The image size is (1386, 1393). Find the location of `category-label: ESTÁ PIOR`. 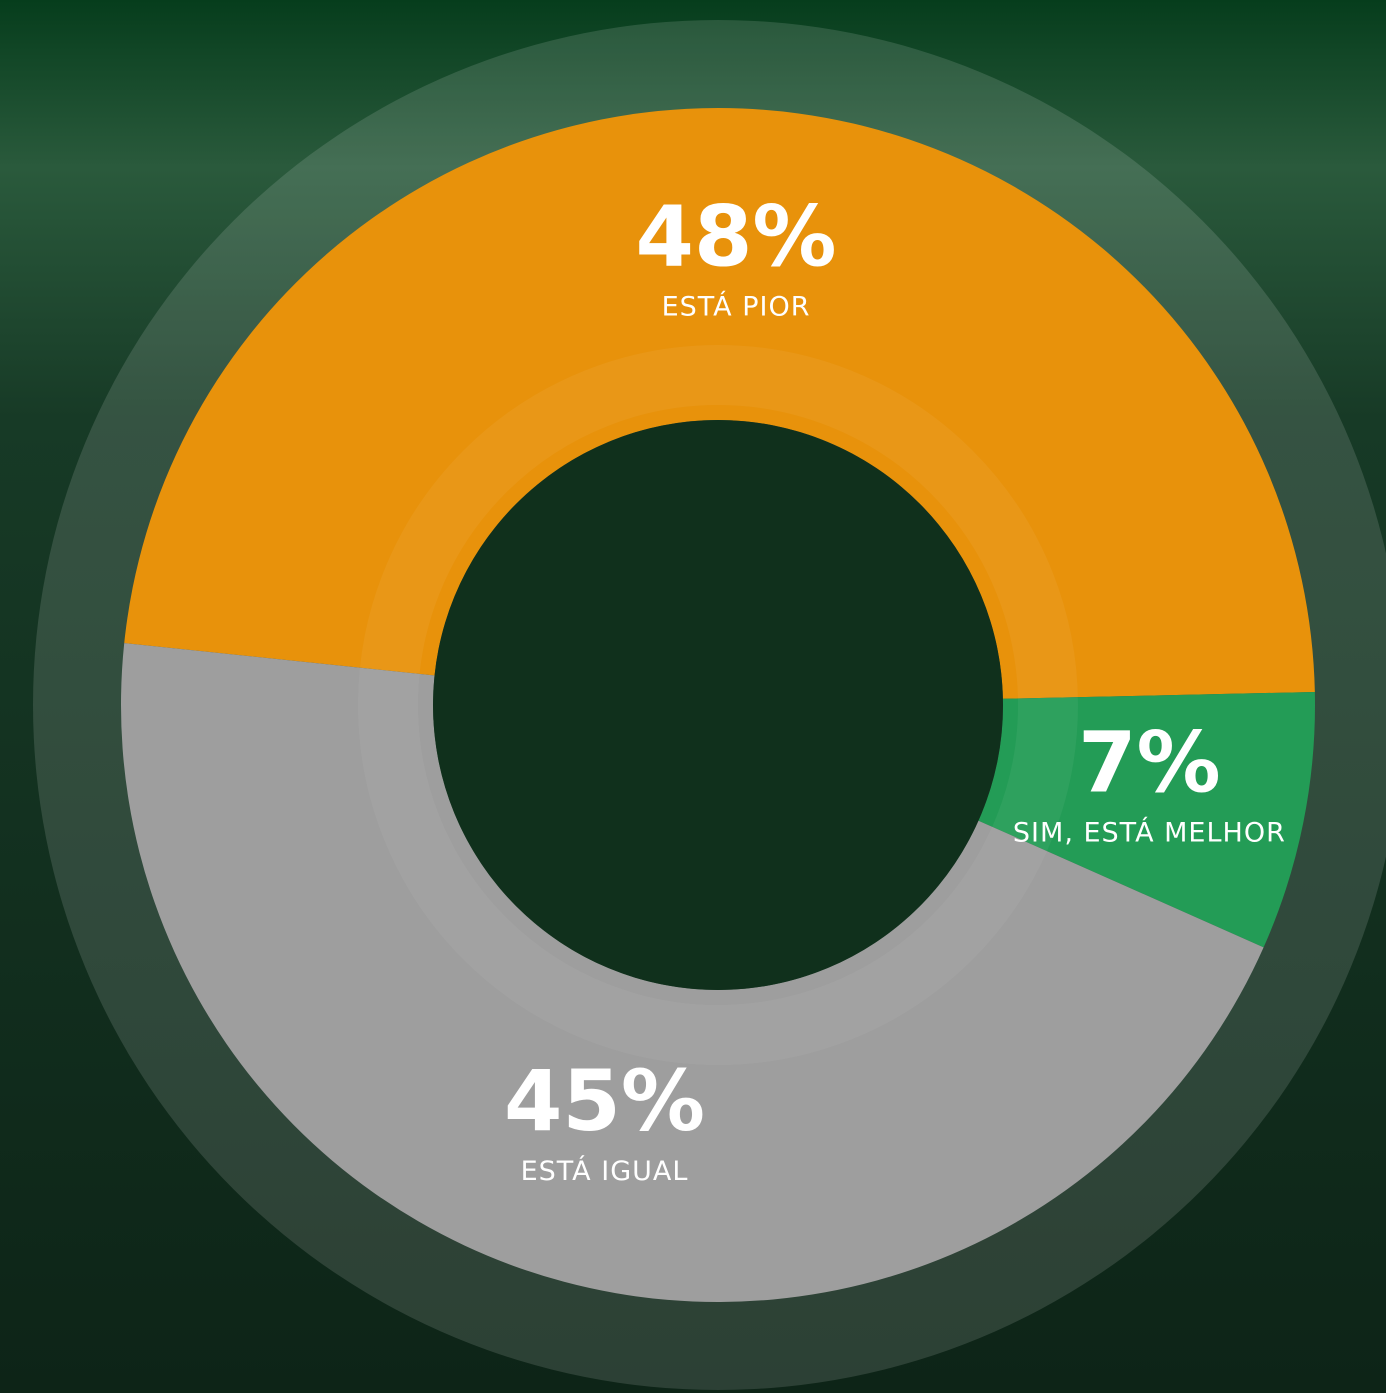

category-label: ESTÁ PIOR is located at coordinates (736, 306).